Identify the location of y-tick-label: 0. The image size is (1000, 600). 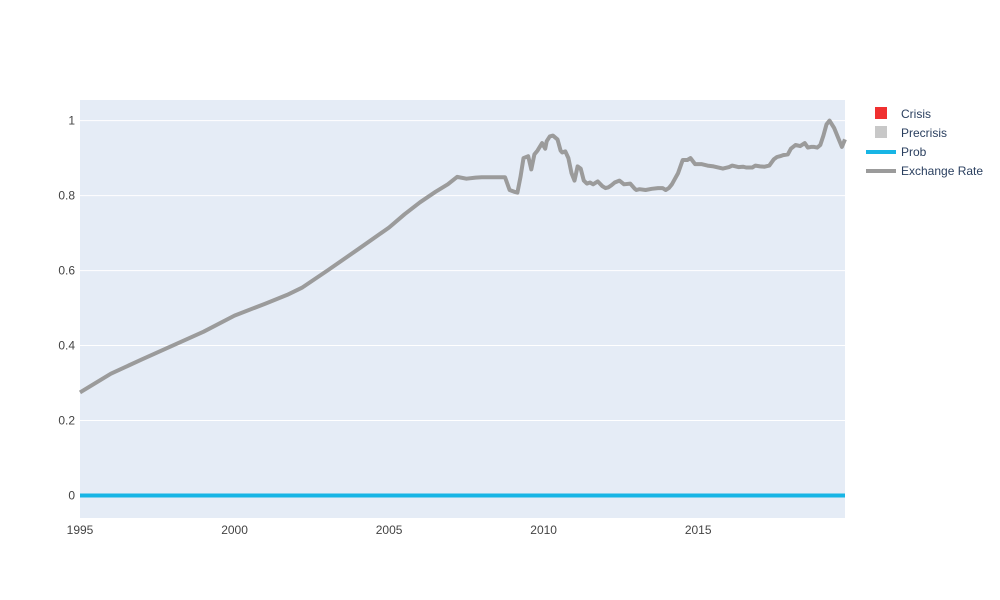
(71, 496).